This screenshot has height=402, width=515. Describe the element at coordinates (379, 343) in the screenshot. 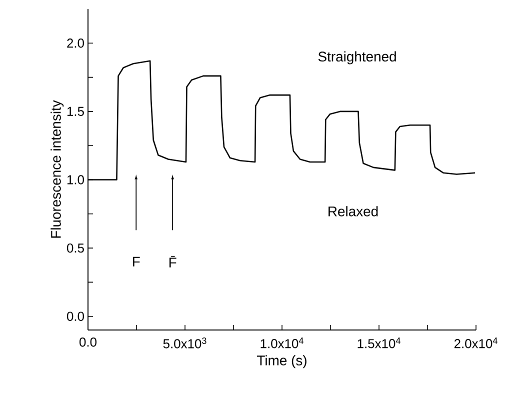

I see `x-tick-label: 1.5x10$^{4}$` at that location.